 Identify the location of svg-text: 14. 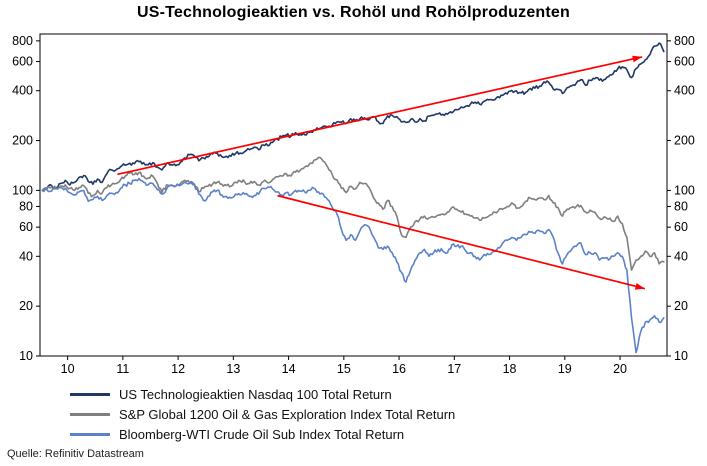
(289, 369).